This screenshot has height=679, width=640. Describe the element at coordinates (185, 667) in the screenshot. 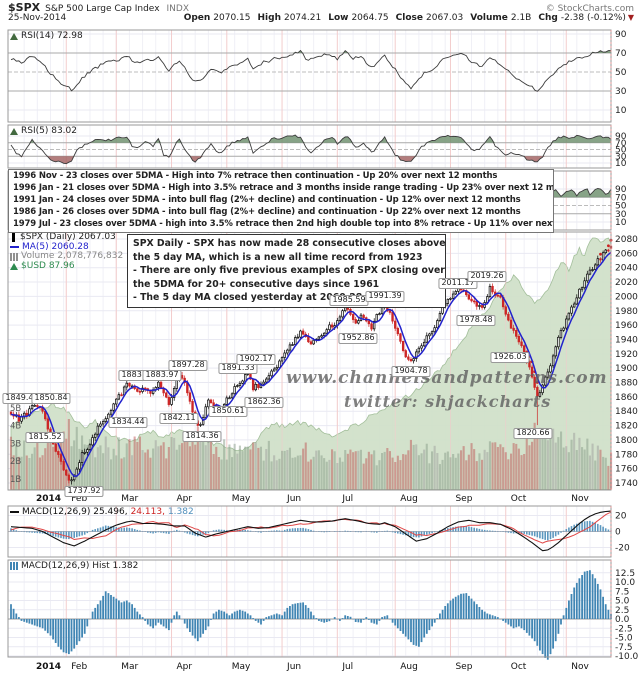

I see `svg-text: Apr` at that location.